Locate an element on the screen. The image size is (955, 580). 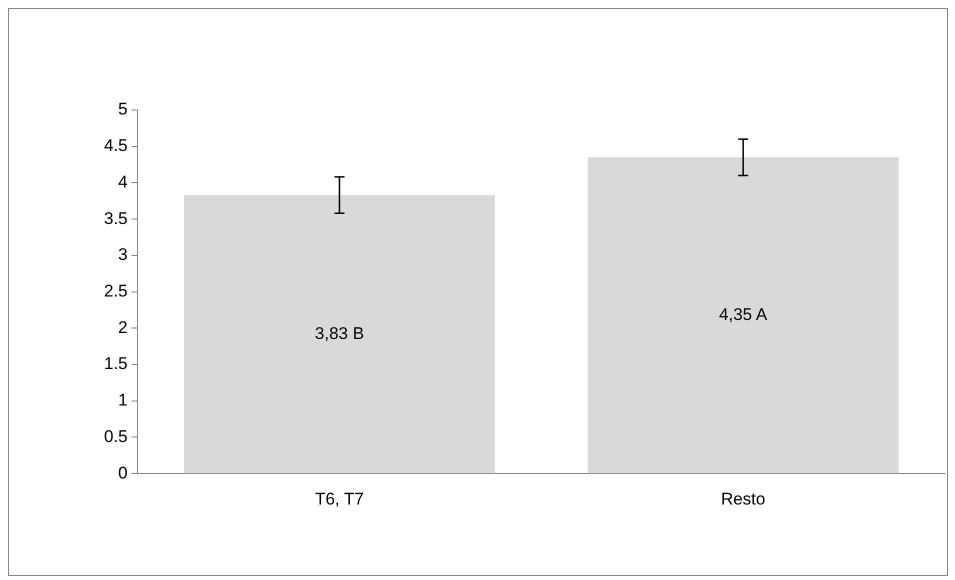
data-label: 4,35 A is located at coordinates (743, 314).